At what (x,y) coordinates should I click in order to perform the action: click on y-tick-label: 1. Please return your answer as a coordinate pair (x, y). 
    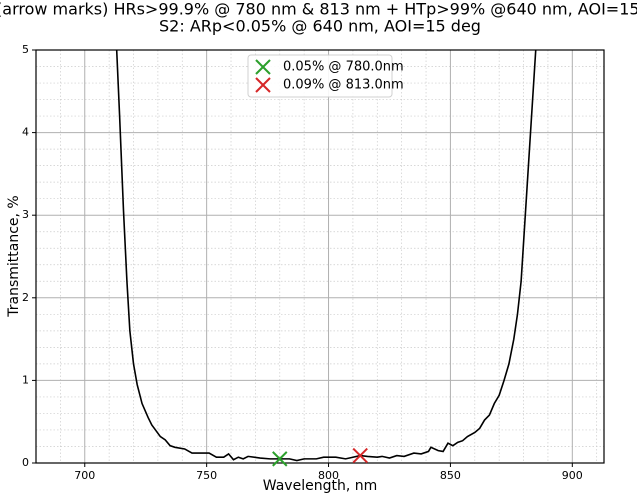
    Looking at the image, I should click on (25, 379).